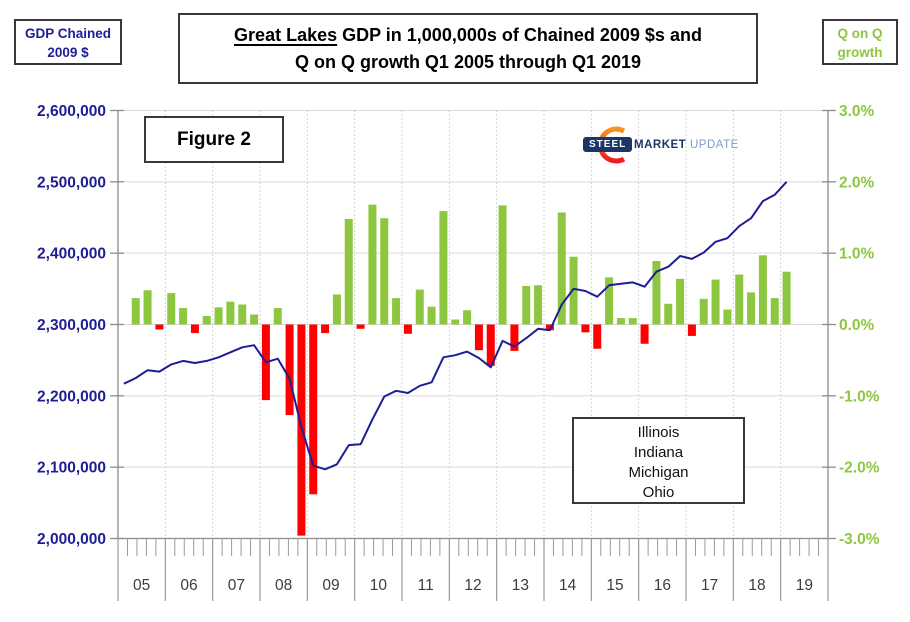  What do you see at coordinates (714, 145) in the screenshot?
I see `smu-logo-update-text: UPDATE` at bounding box center [714, 145].